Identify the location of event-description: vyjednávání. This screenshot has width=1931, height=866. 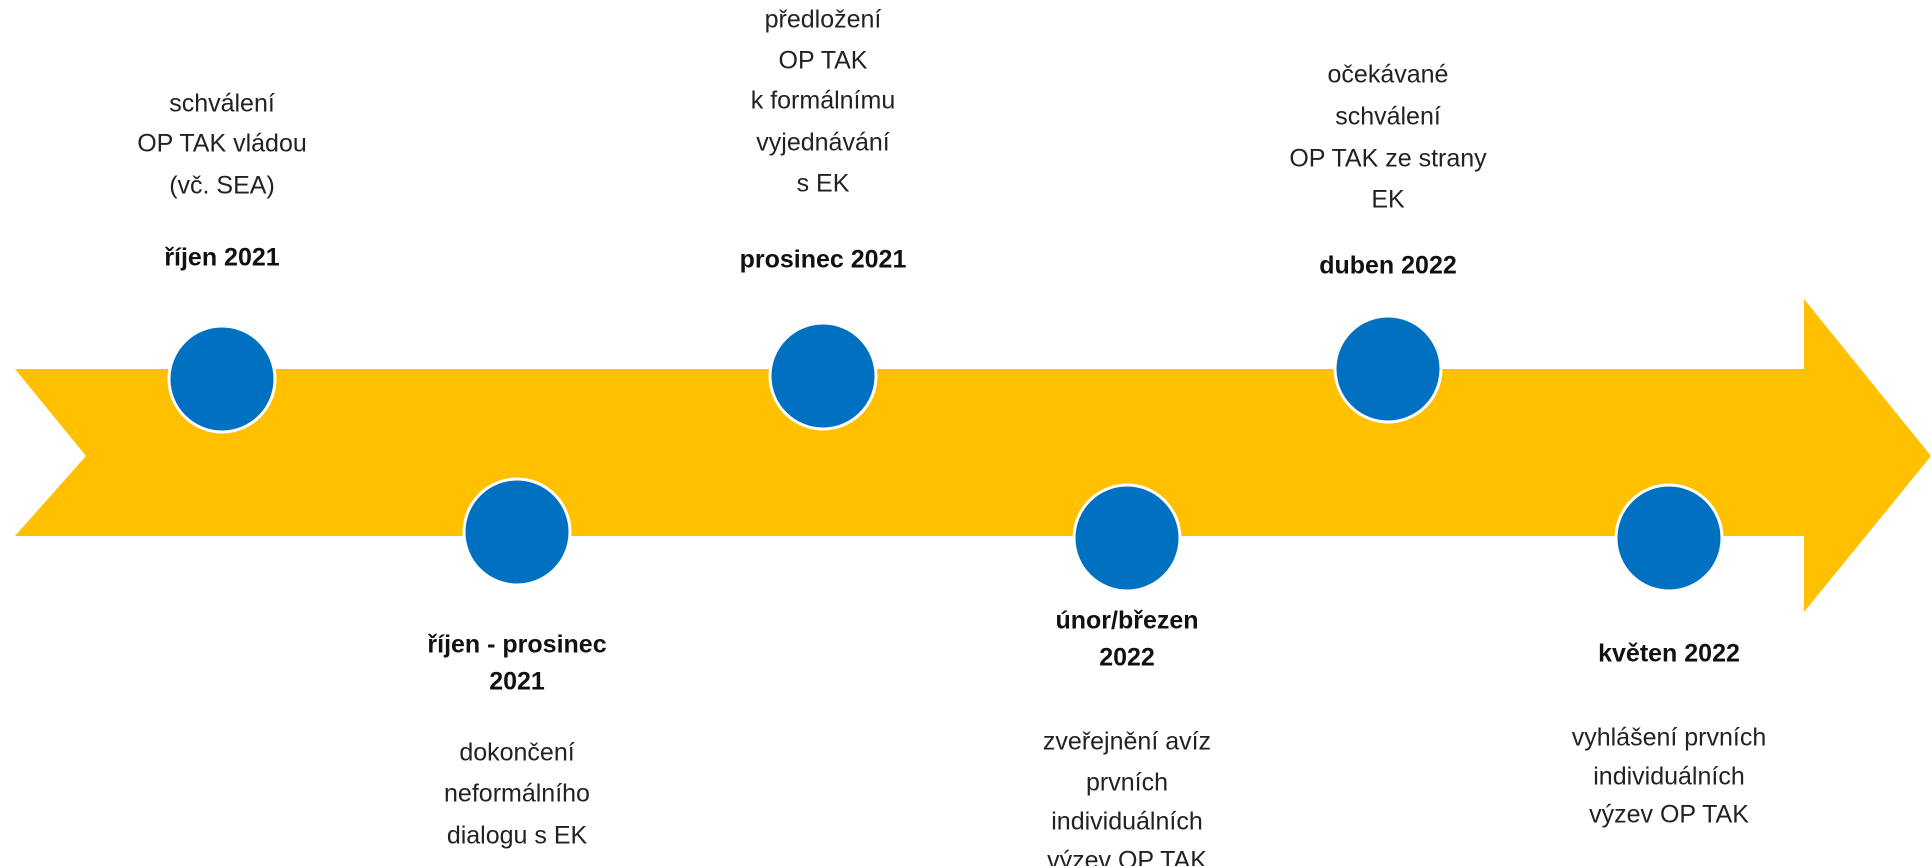
(822, 143).